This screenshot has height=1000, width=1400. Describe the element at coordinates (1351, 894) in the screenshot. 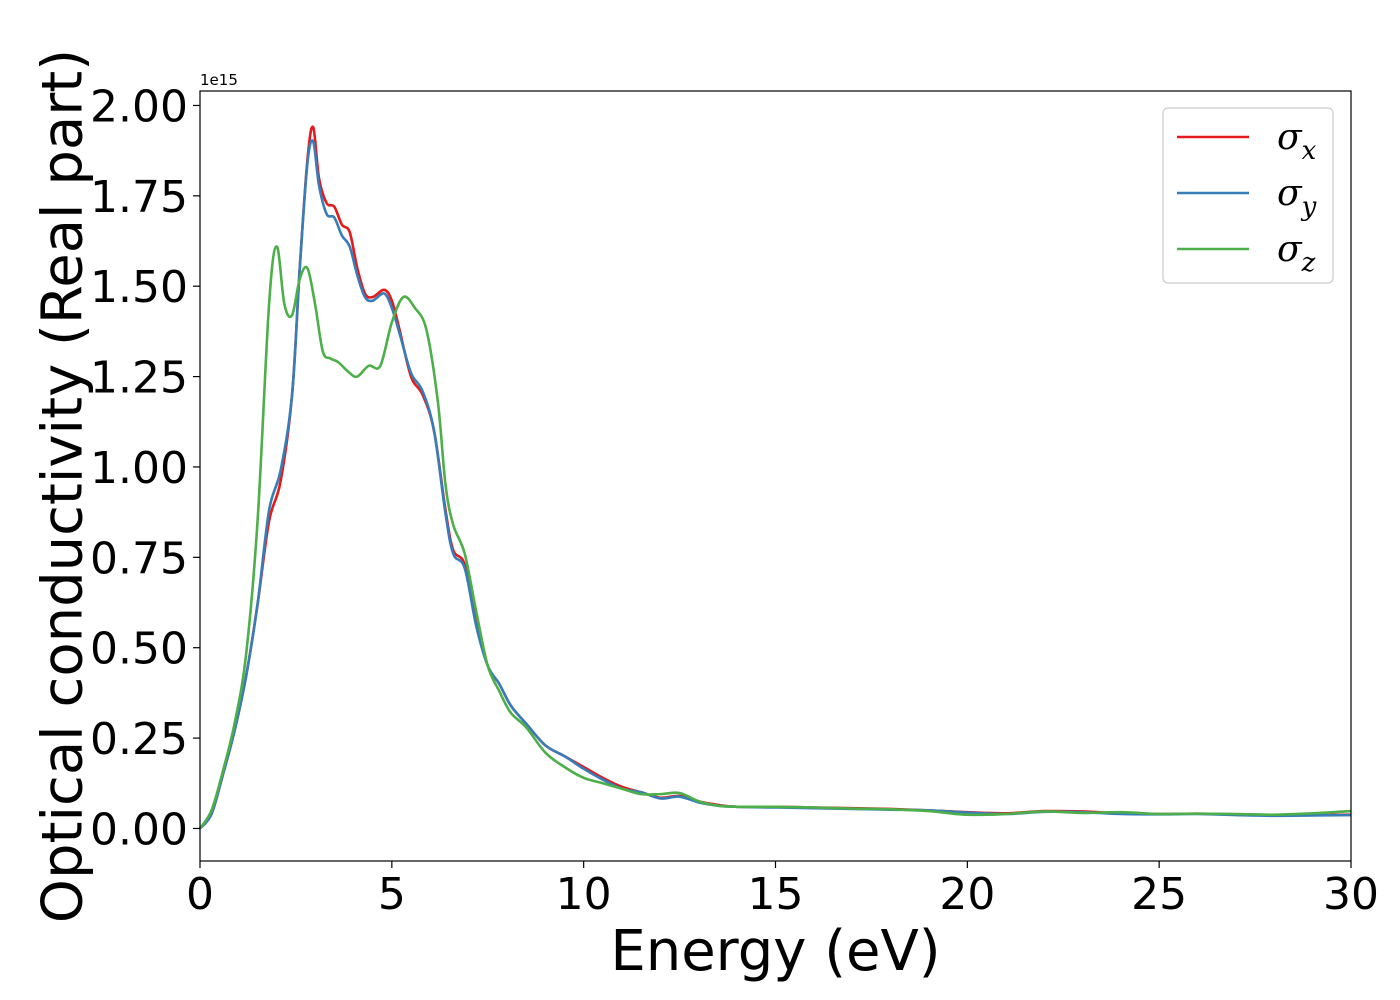

I see `x-tick-label: 30` at that location.